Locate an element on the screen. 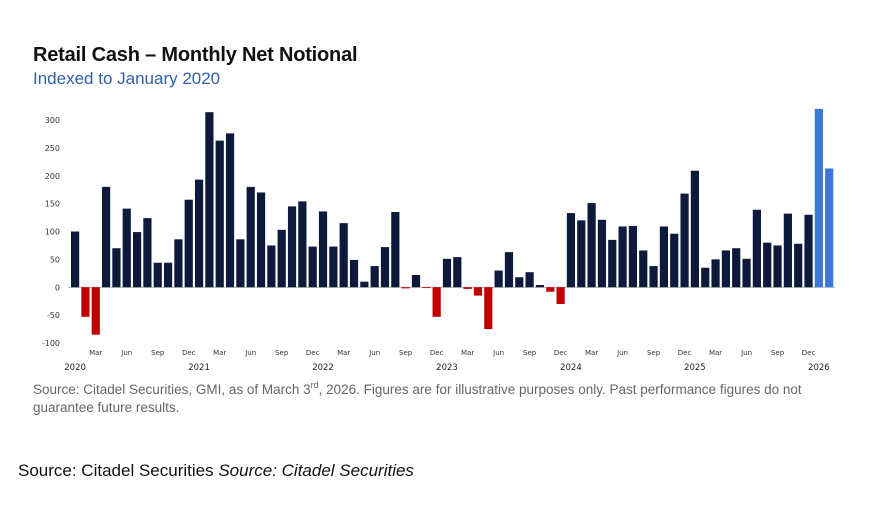 This screenshot has height=518, width=872. x-year-label: 2026 is located at coordinates (819, 368).